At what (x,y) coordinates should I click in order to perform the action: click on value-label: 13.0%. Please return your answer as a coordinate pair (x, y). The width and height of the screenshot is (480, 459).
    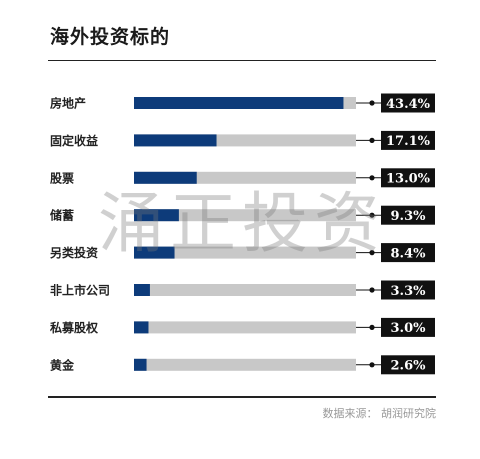
    Looking at the image, I should click on (408, 179).